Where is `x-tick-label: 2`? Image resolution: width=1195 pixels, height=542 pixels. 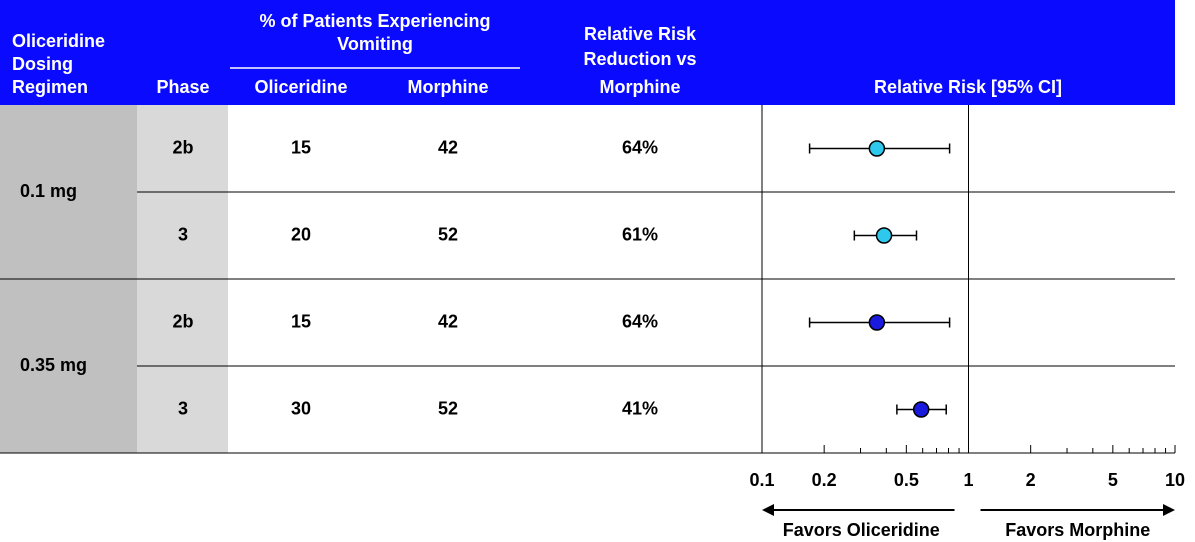 x-tick-label: 2 is located at coordinates (1031, 480).